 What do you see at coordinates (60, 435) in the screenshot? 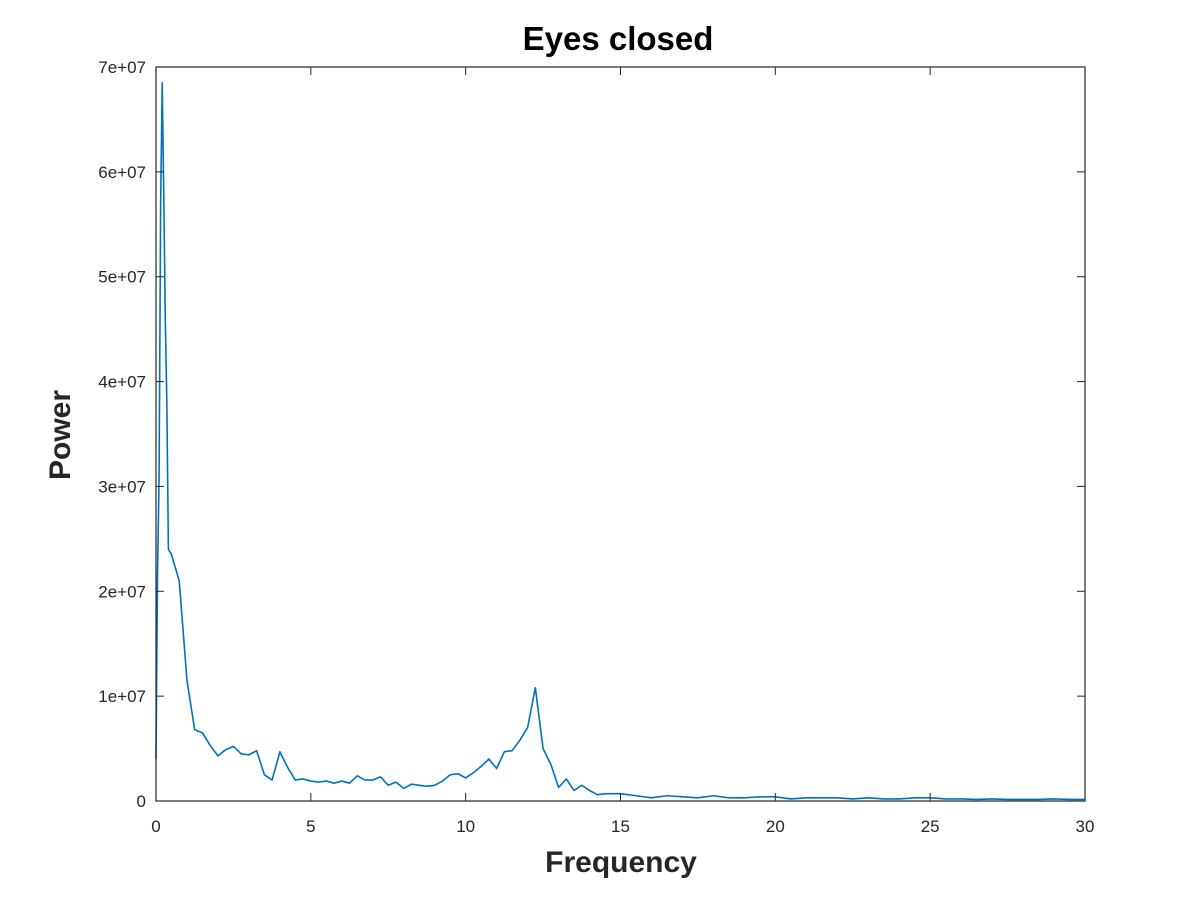
I see `y-axis-title: Power` at bounding box center [60, 435].